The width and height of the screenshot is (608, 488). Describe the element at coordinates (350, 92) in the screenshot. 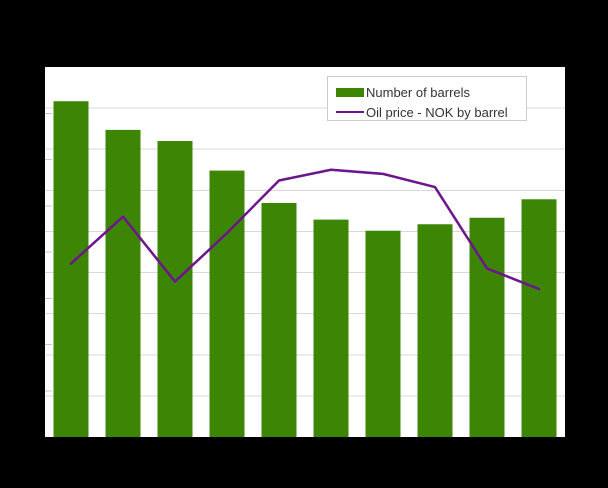

I see `bar-series-swatch-icon` at that location.